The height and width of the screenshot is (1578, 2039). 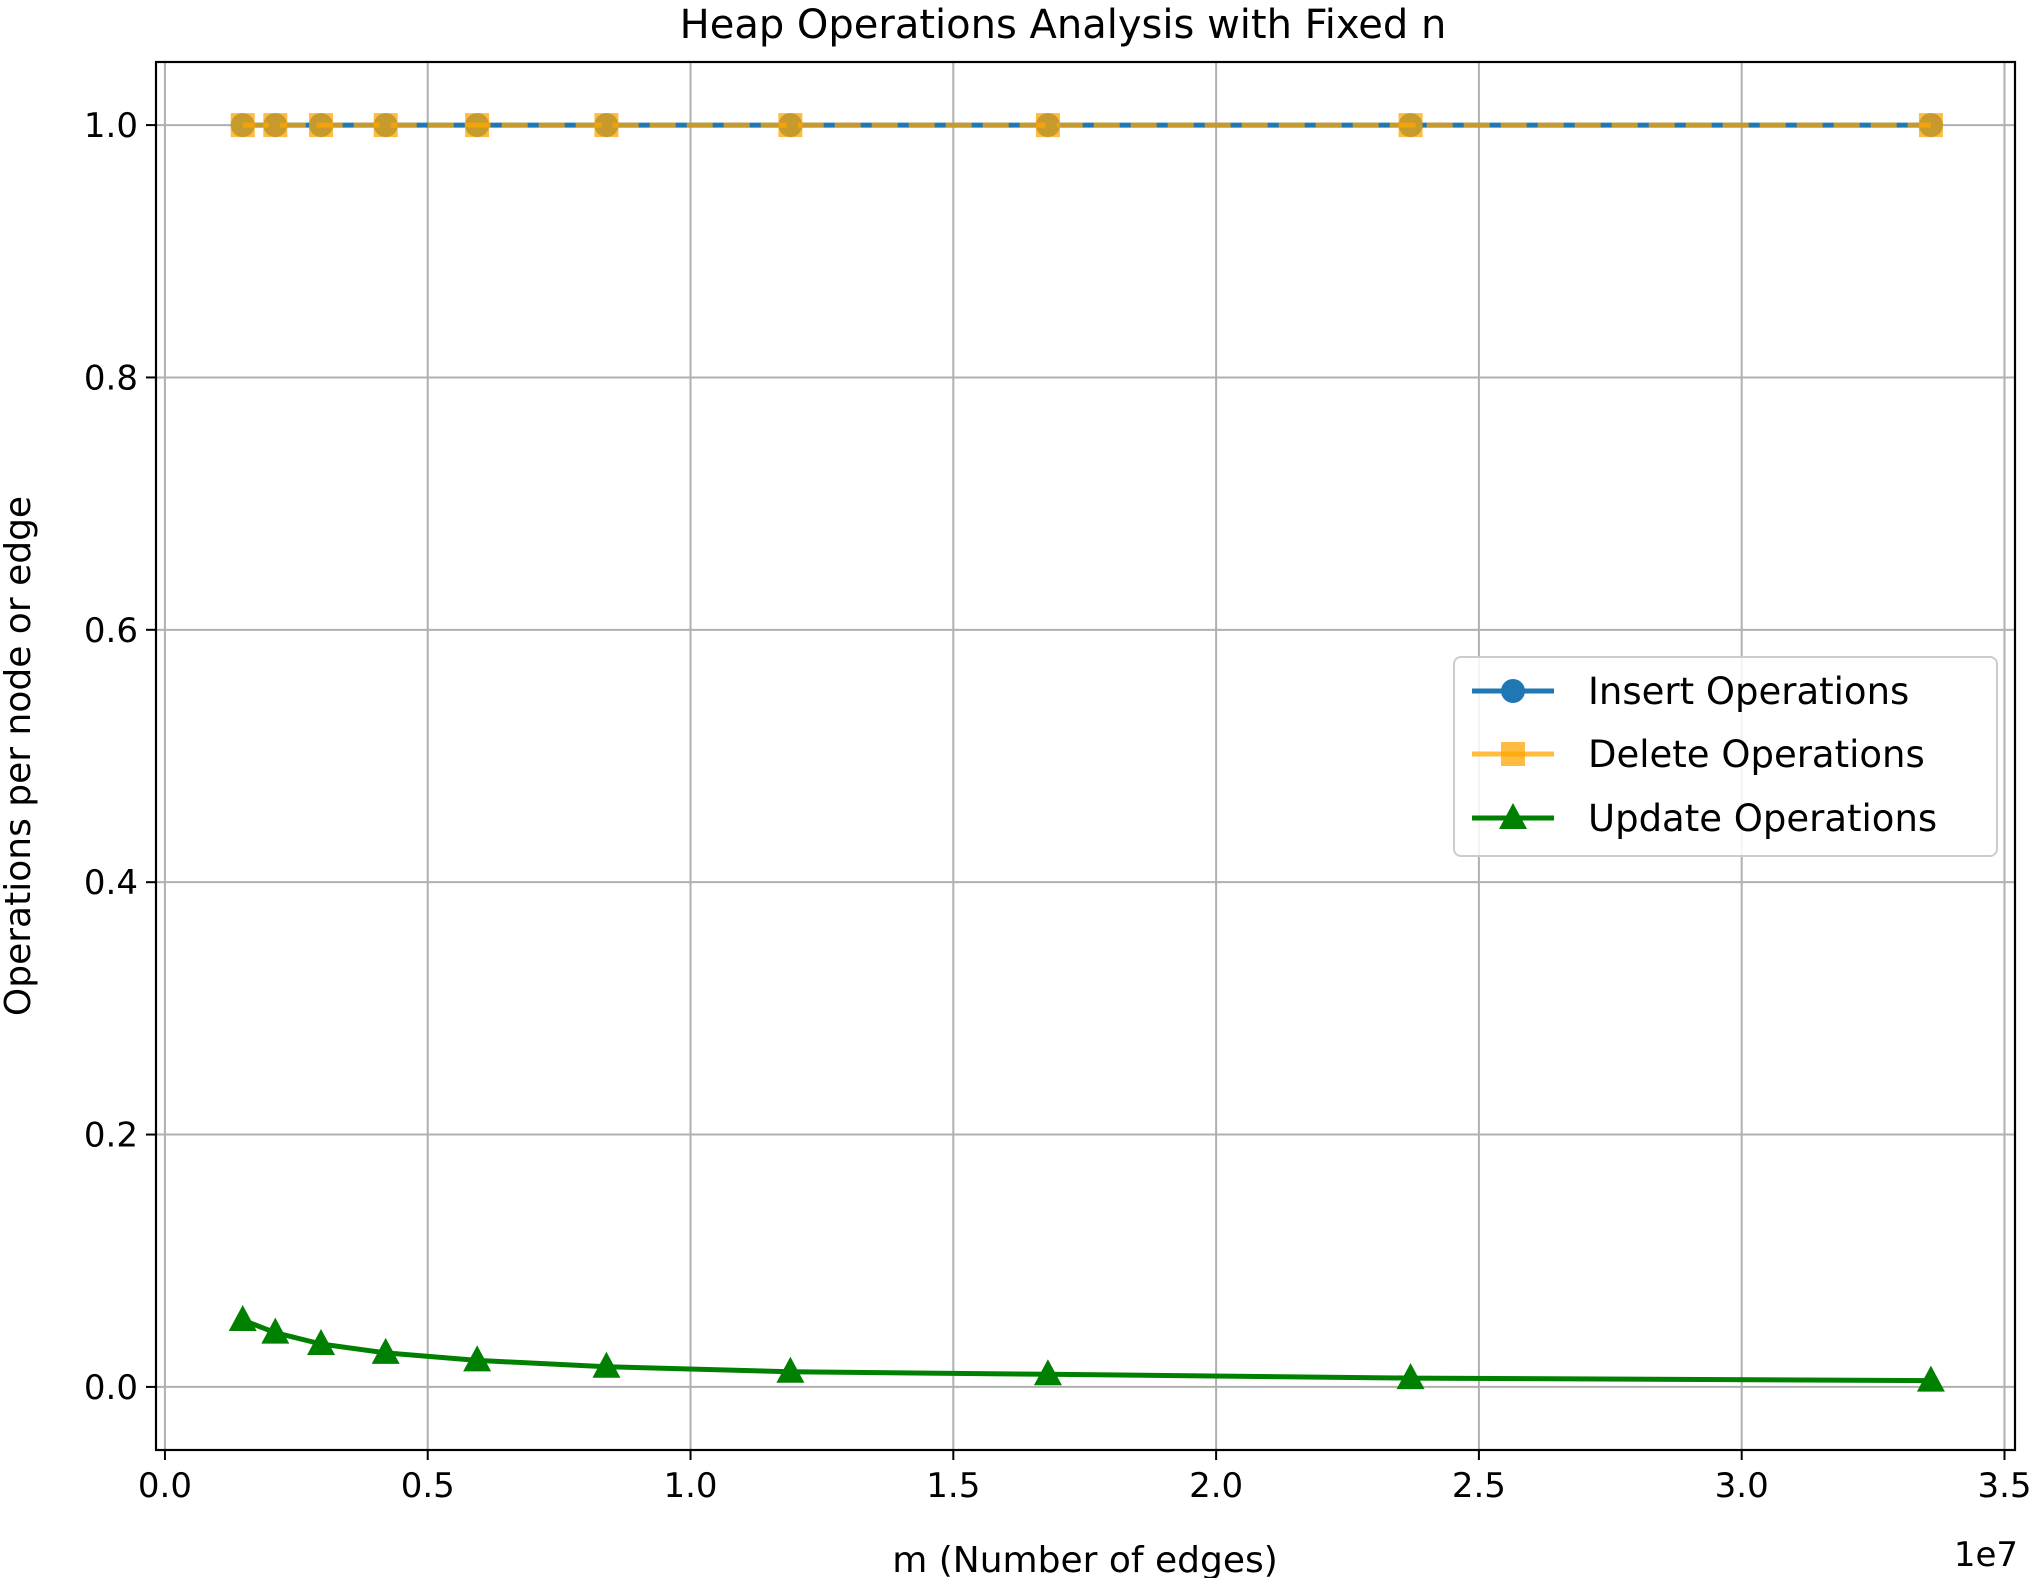 What do you see at coordinates (111, 1388) in the screenshot?
I see `y-tick-label: 0.0` at bounding box center [111, 1388].